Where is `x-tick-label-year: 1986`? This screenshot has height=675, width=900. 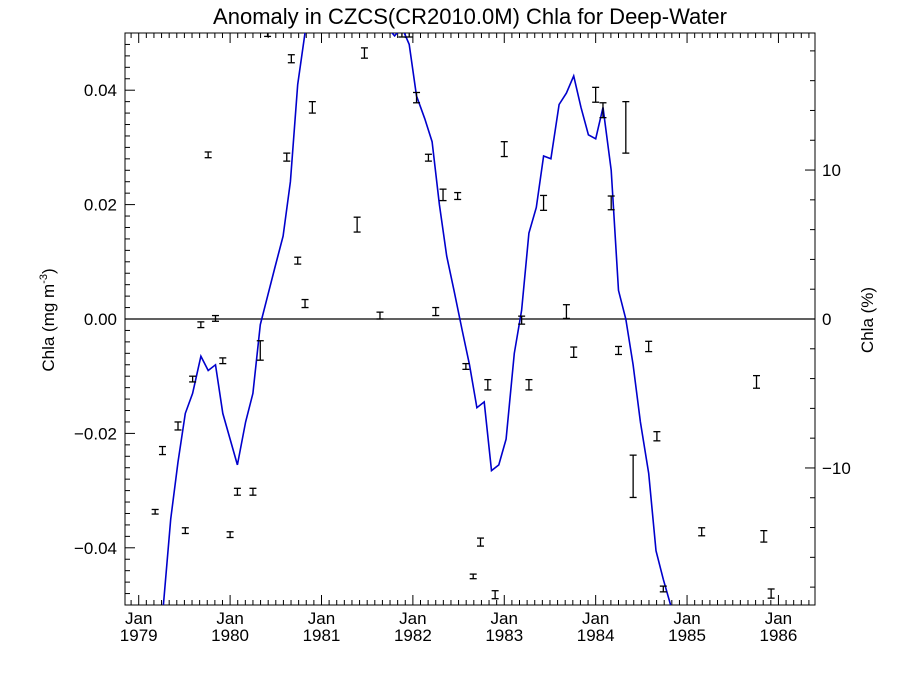 x-tick-label-year: 1986 is located at coordinates (779, 635).